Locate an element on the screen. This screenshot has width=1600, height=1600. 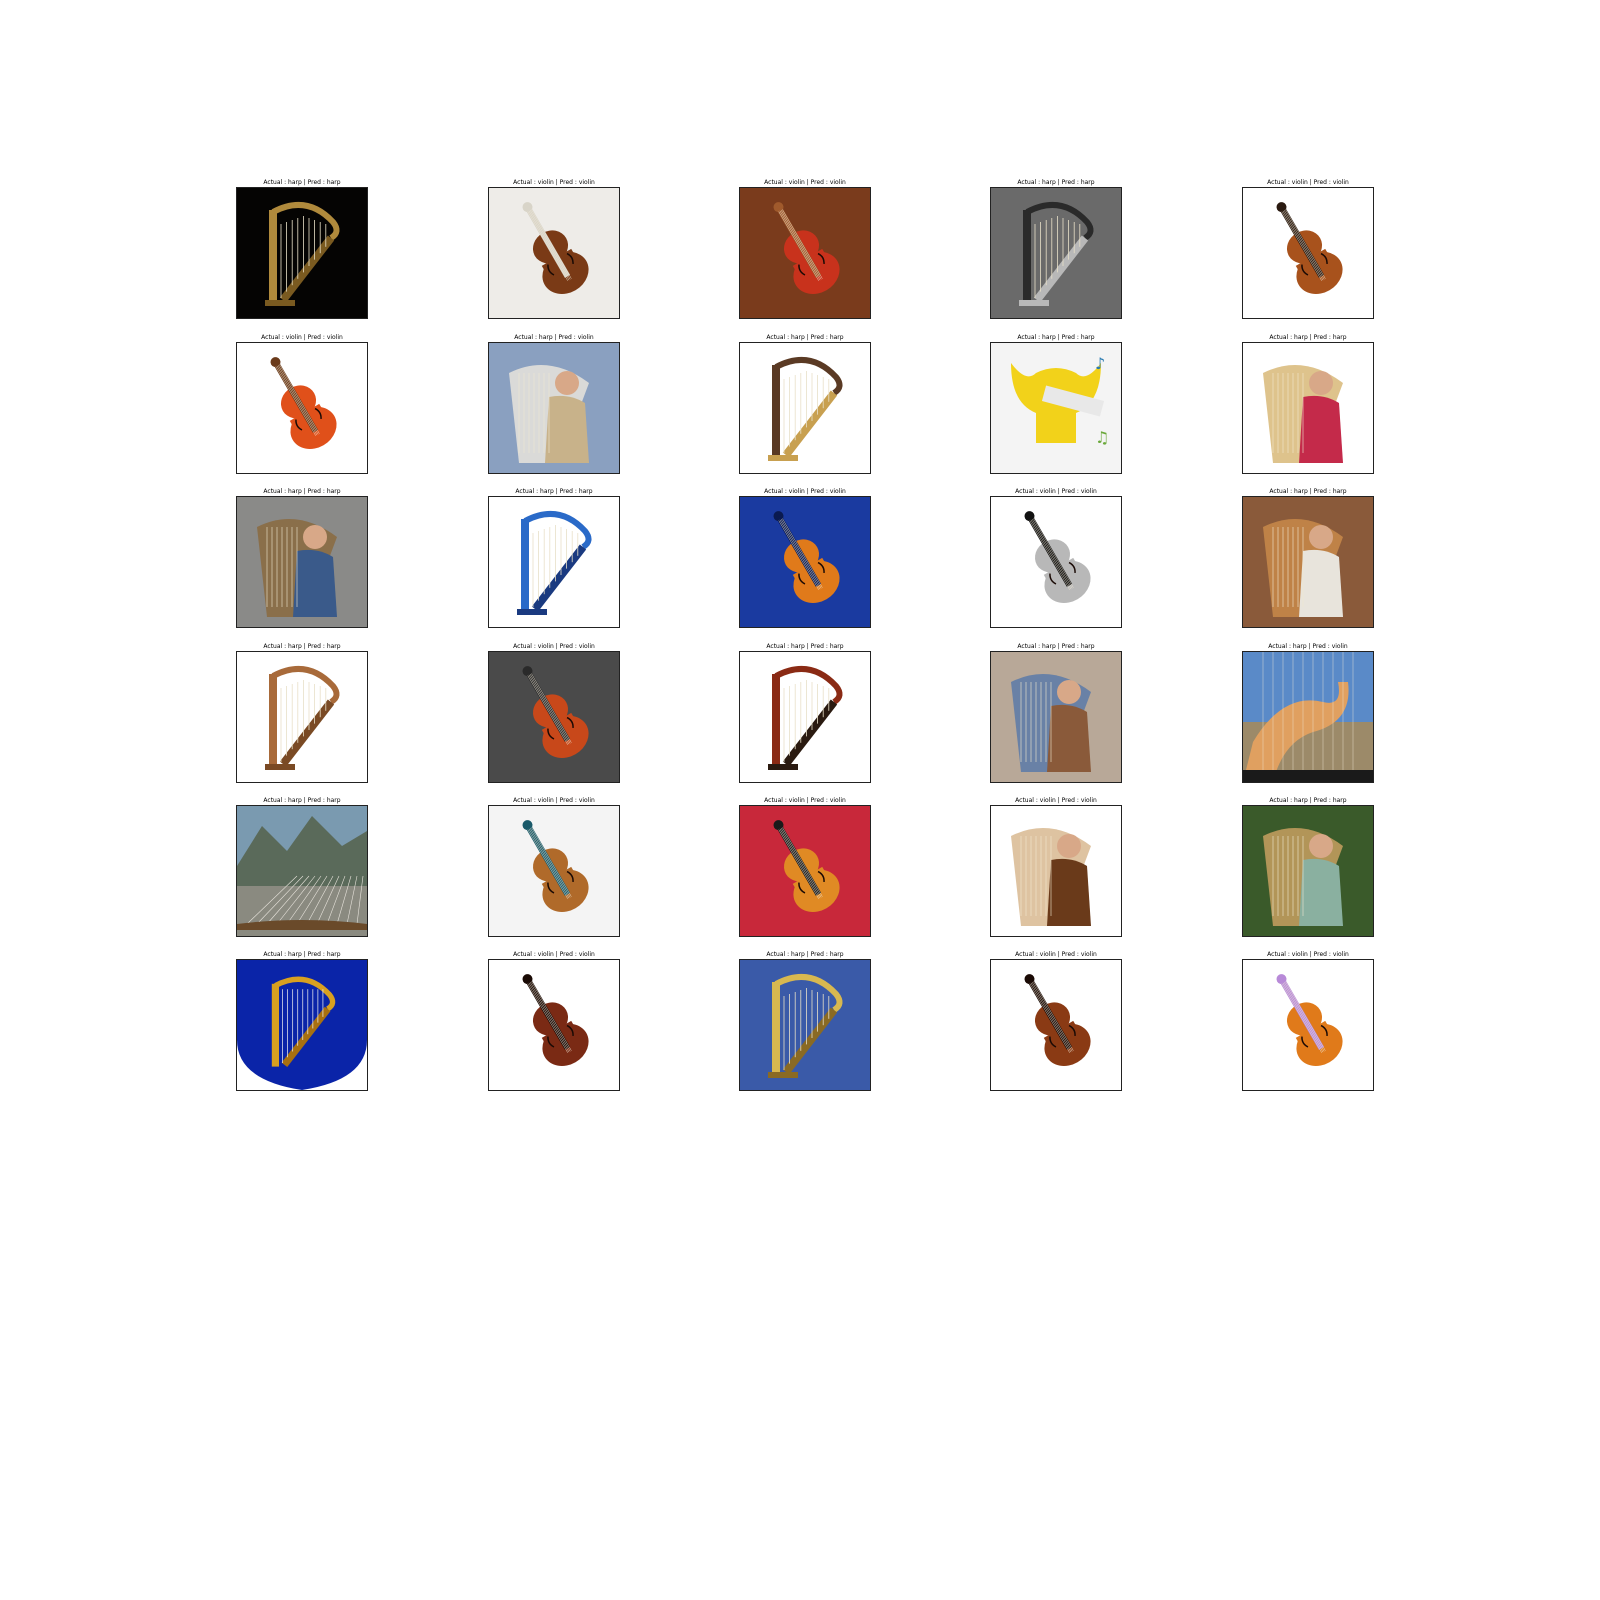
tile-image: ♪ ♫ is located at coordinates (1056, 408).